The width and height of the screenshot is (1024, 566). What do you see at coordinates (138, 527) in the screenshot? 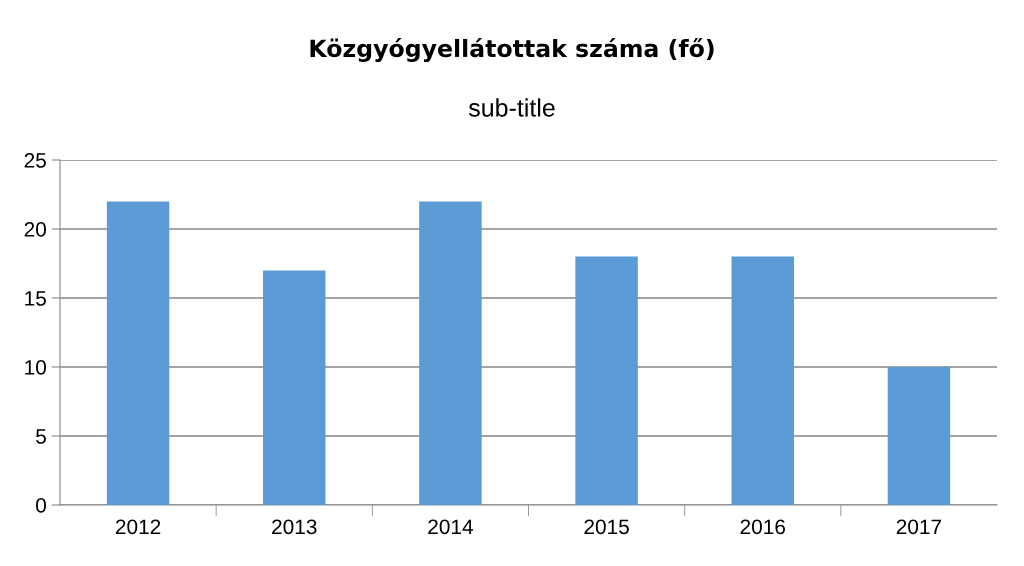
I see `x-tick-label: 2012` at bounding box center [138, 527].